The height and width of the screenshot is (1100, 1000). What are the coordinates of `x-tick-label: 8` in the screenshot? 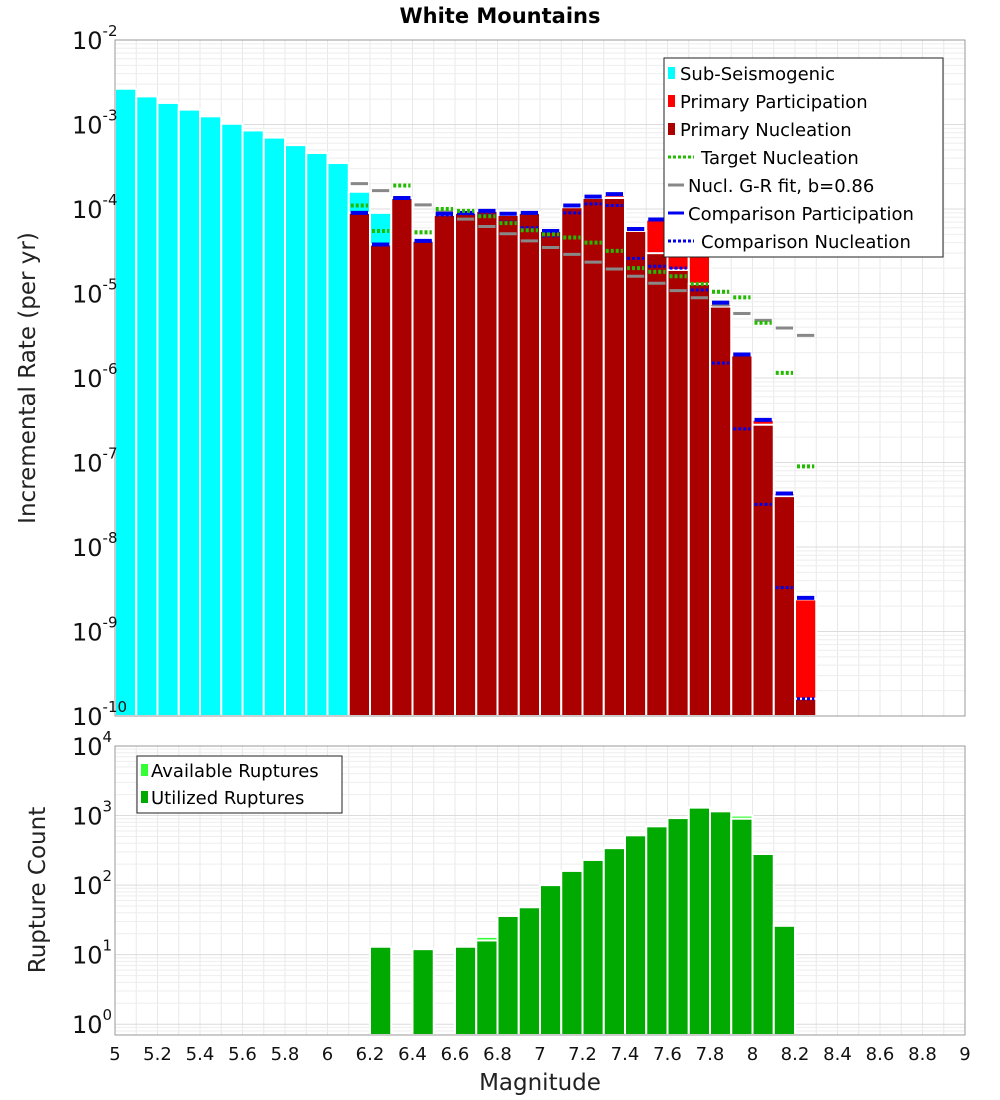 It's located at (752, 1054).